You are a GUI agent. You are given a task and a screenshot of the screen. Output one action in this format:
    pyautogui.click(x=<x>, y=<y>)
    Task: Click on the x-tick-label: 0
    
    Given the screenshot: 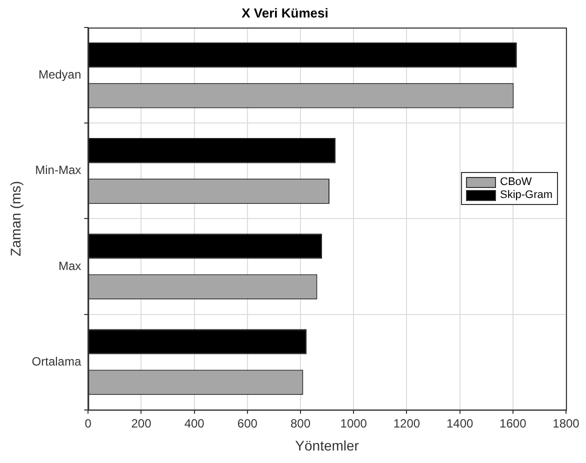 What is the action you would take?
    pyautogui.click(x=88, y=423)
    